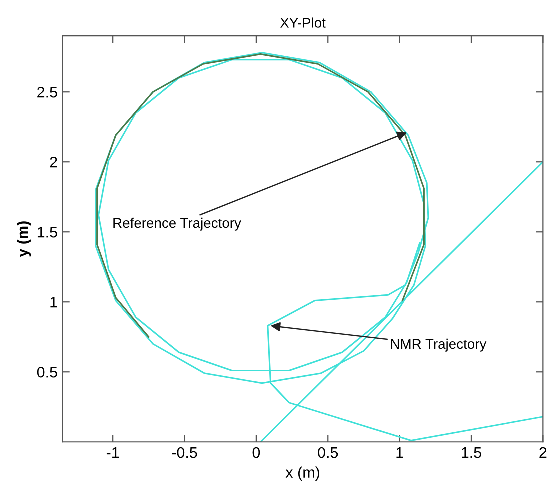  What do you see at coordinates (543, 452) in the screenshot?
I see `x-tick-label: 2` at bounding box center [543, 452].